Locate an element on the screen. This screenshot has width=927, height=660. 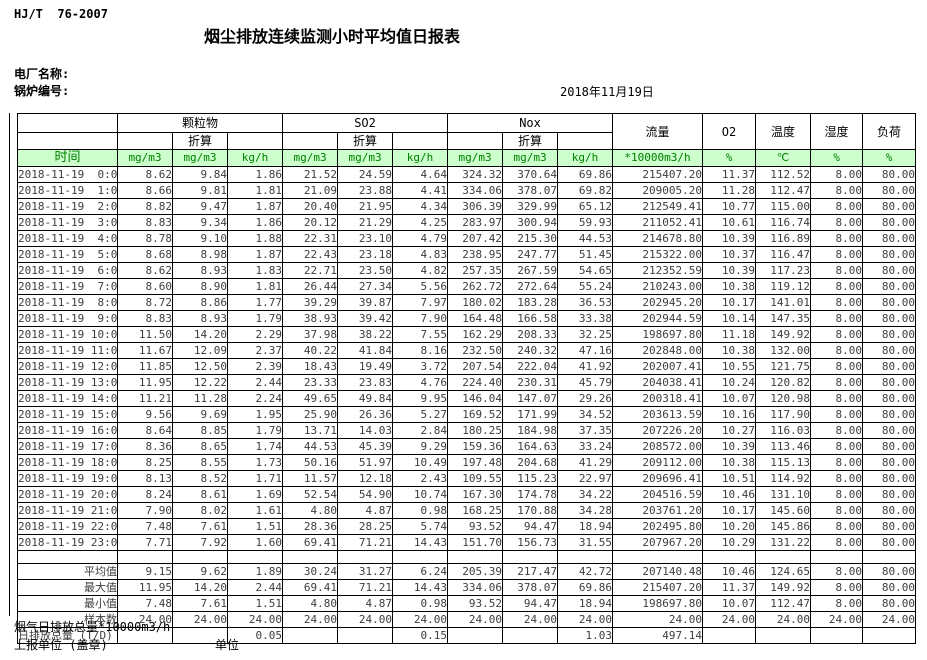
data-cell: 51.45 is located at coordinates (585, 254).